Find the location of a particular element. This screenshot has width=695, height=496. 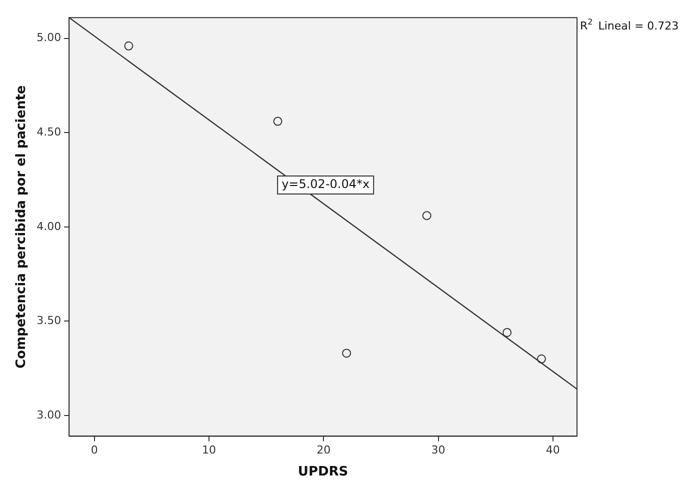

y-tick-label: 3.00 is located at coordinates (49, 415).